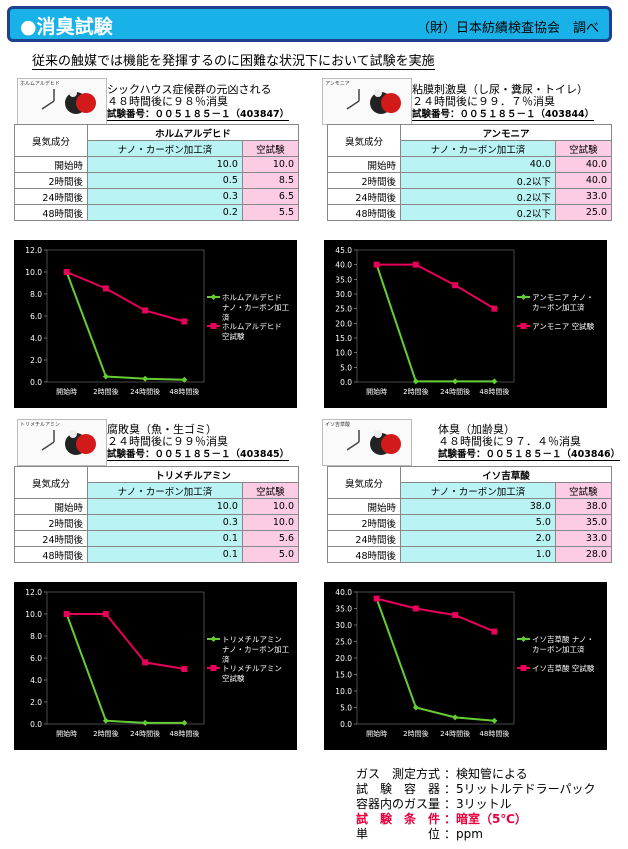  I want to click on time-label: 24時間後, so click(51, 538).